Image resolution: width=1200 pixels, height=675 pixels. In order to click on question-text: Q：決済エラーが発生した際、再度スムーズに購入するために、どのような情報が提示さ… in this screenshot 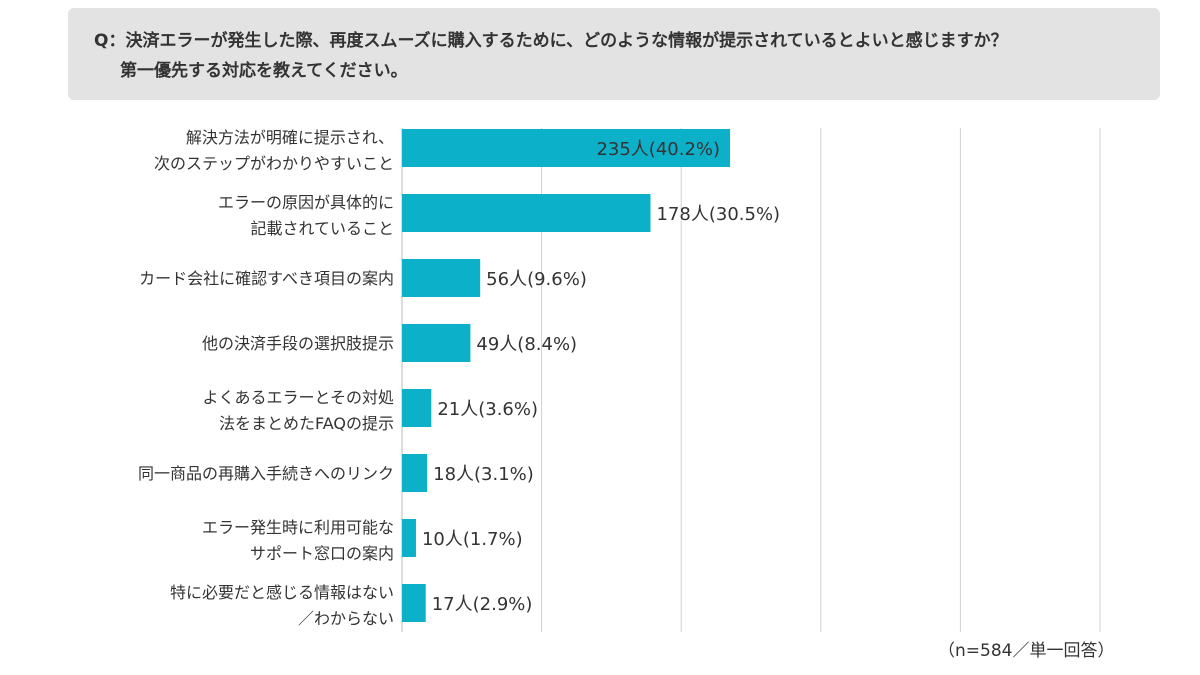, I will do `click(551, 41)`.